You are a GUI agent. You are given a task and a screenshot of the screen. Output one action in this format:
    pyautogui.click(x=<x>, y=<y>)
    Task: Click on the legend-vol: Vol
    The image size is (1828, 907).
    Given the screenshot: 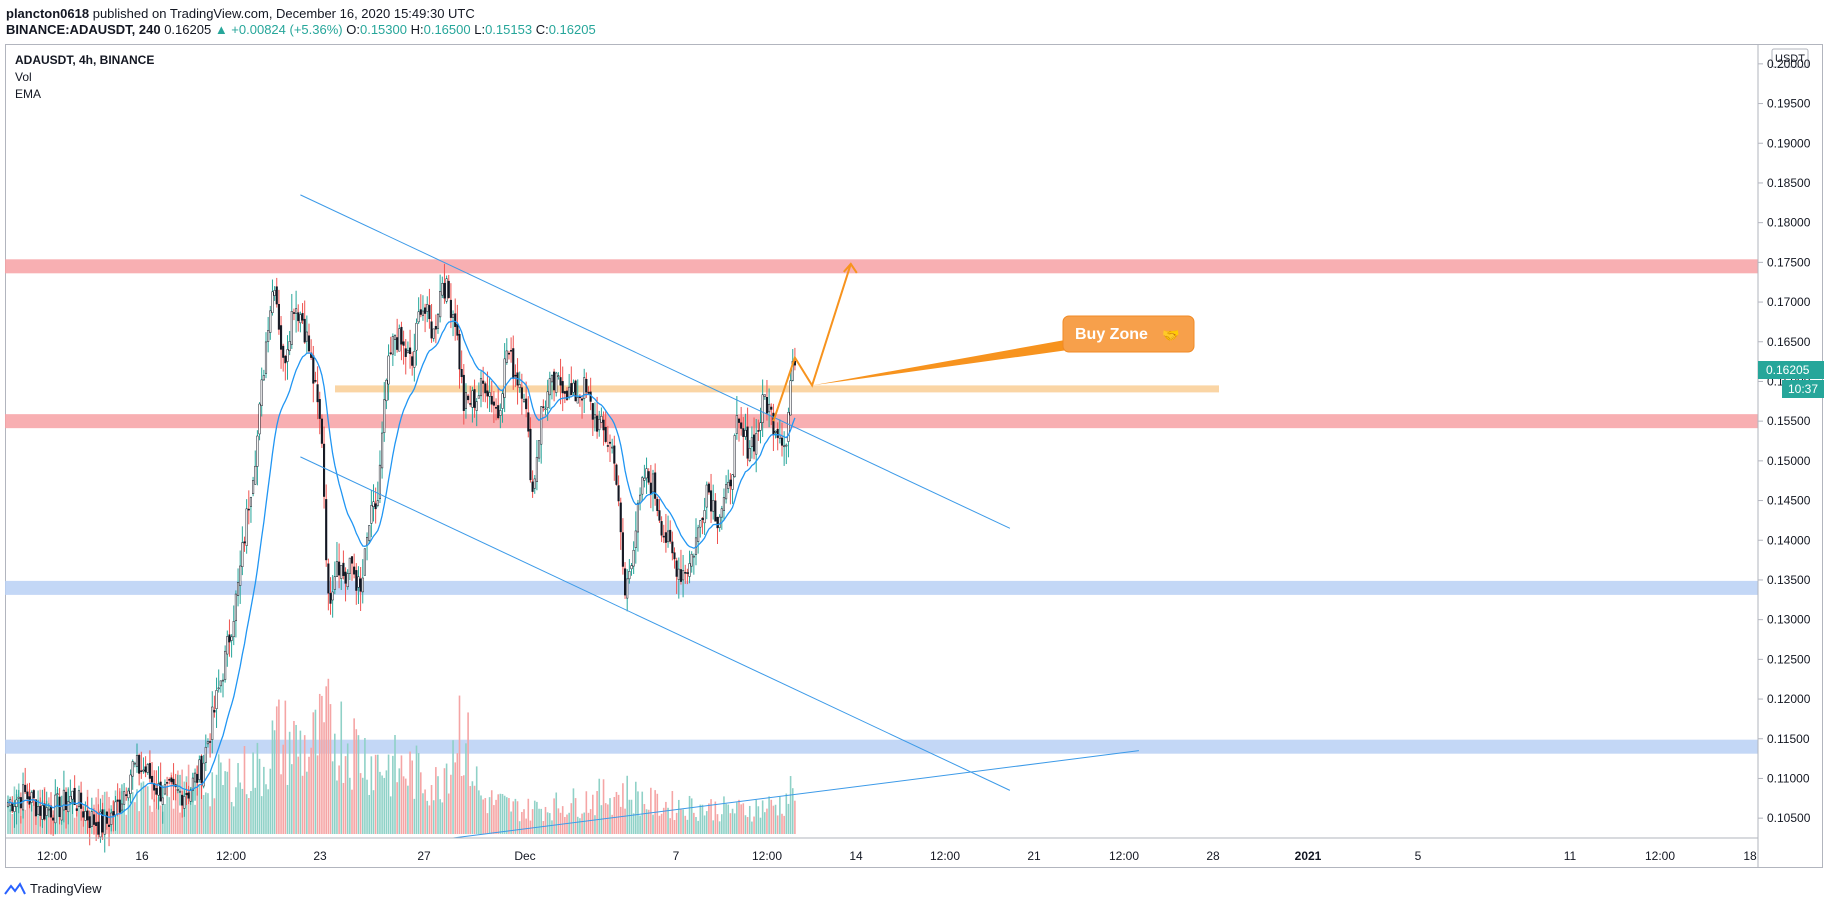 What is the action you would take?
    pyautogui.click(x=23, y=77)
    